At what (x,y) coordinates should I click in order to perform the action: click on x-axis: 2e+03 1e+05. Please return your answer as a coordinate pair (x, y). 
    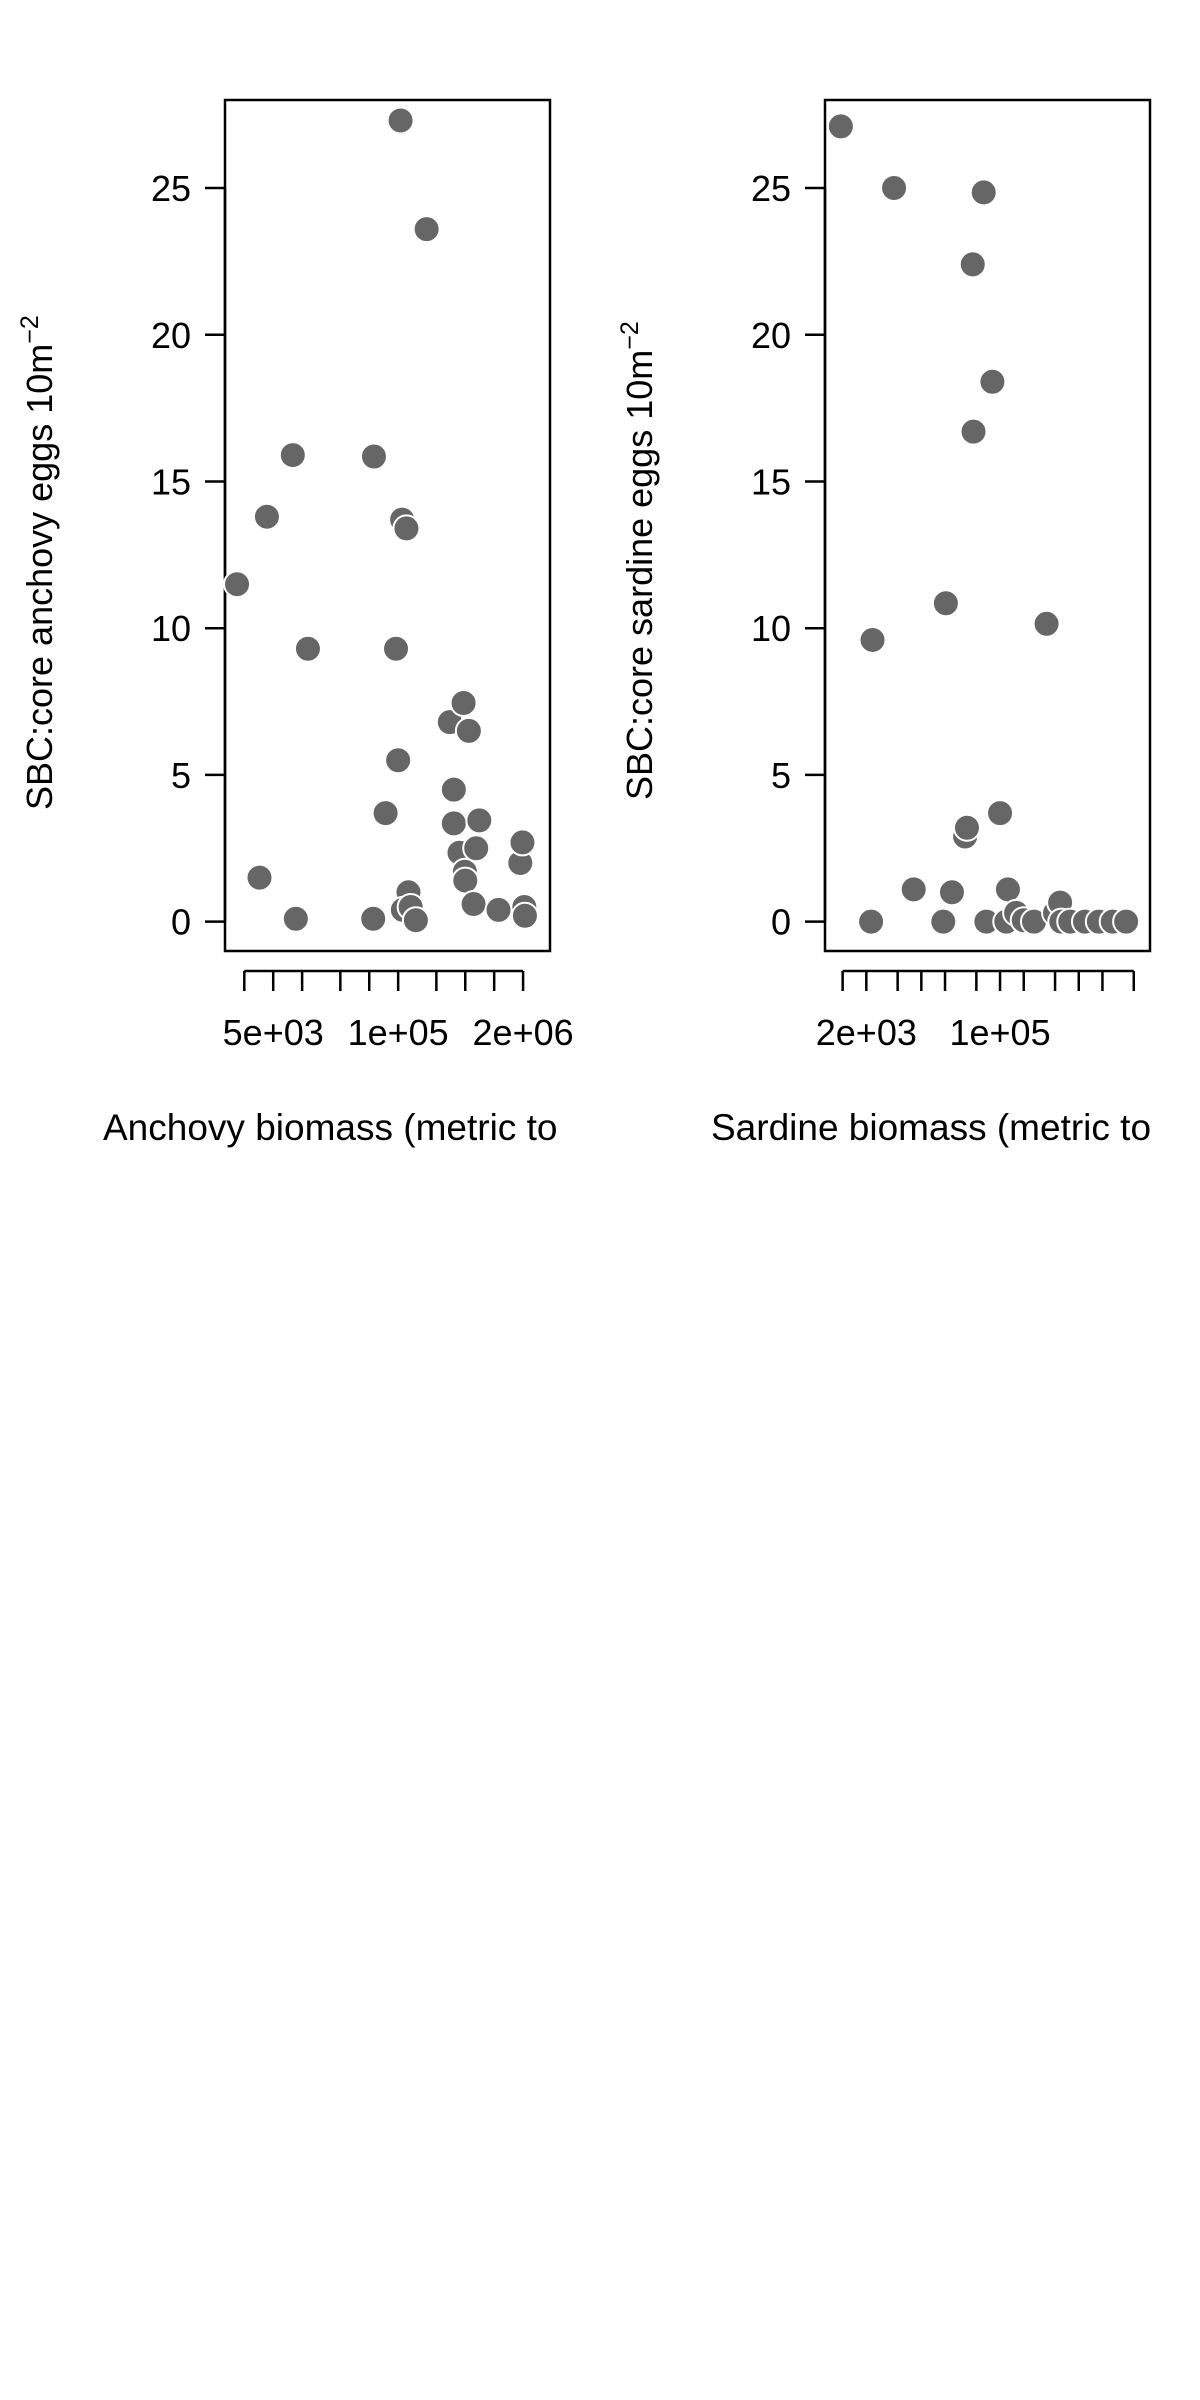
    Looking at the image, I should click on (976, 1011).